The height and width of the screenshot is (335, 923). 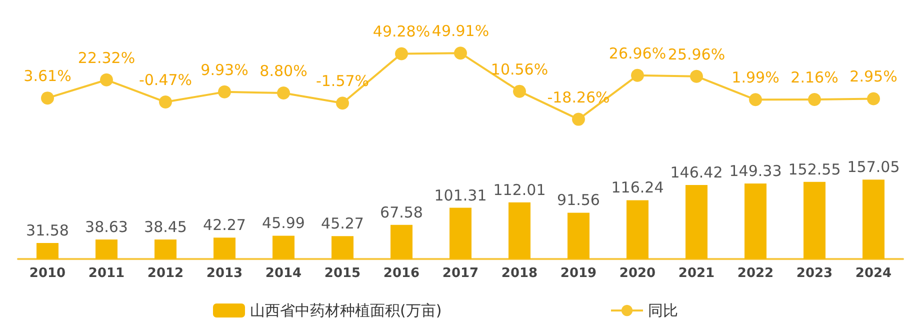 I want to click on x-tick-label: 2020, so click(x=637, y=273).